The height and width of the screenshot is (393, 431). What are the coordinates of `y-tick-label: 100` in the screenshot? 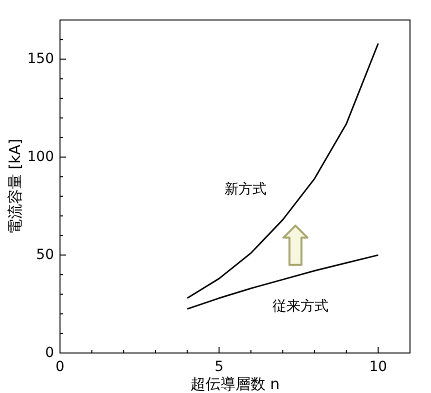 It's located at (40, 156).